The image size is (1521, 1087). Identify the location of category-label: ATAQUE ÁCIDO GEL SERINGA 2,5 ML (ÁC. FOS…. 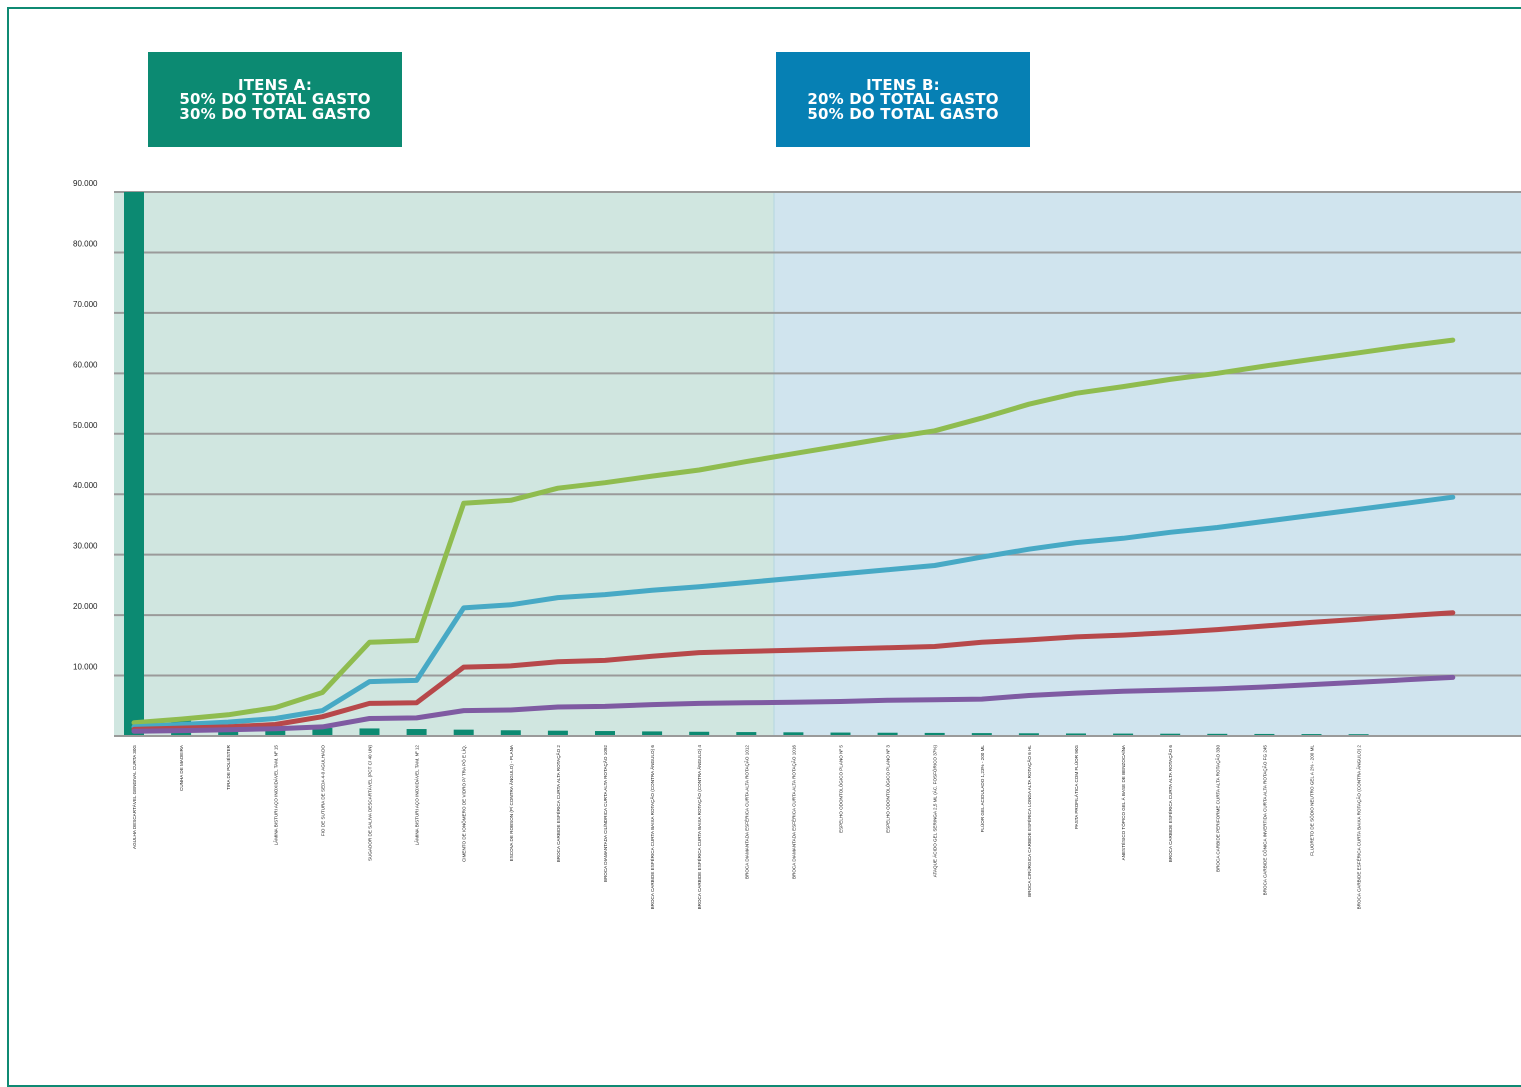
(935, 811).